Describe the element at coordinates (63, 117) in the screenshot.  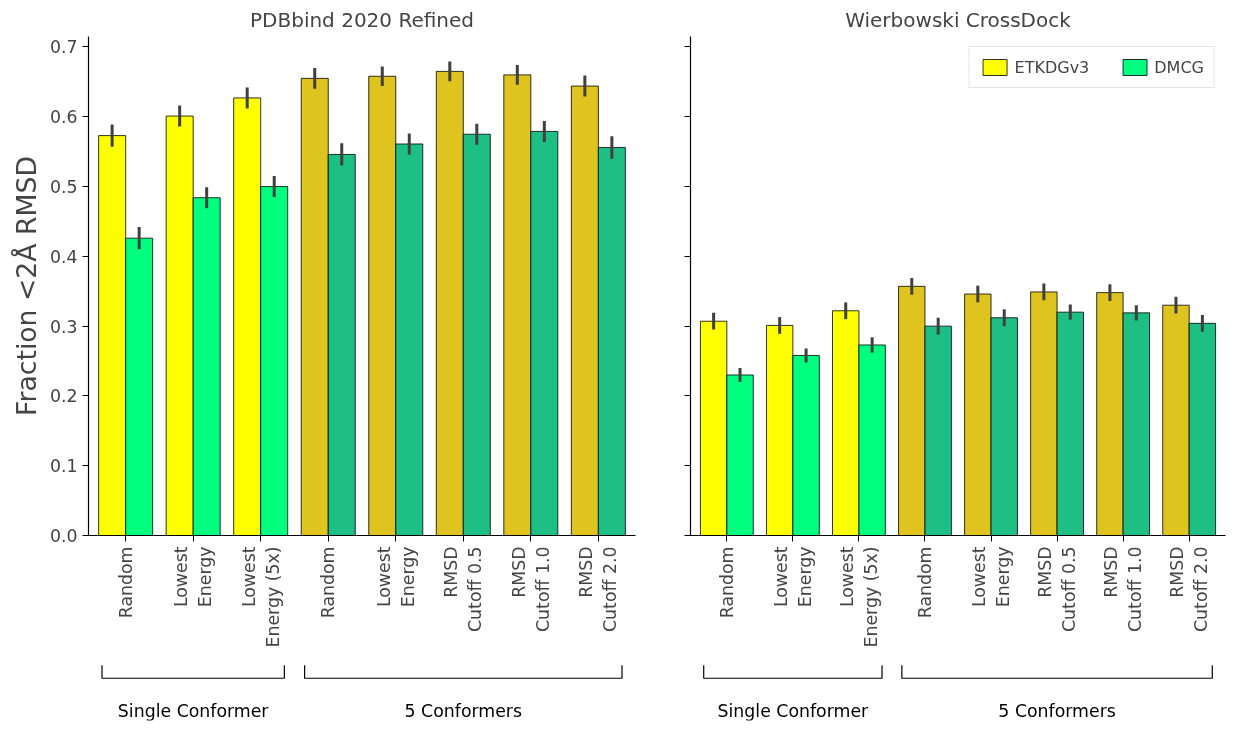
I see `y-tick-label: 0.6` at that location.